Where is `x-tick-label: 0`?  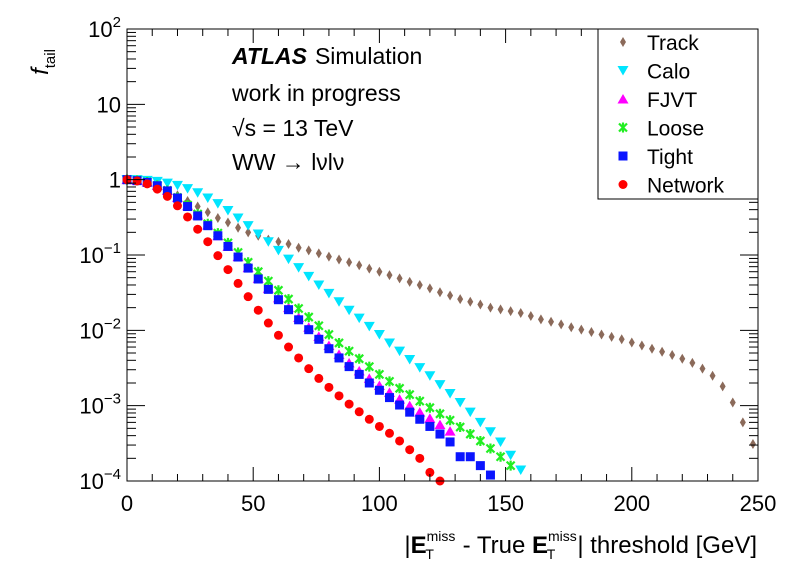 x-tick-label: 0 is located at coordinates (127, 503).